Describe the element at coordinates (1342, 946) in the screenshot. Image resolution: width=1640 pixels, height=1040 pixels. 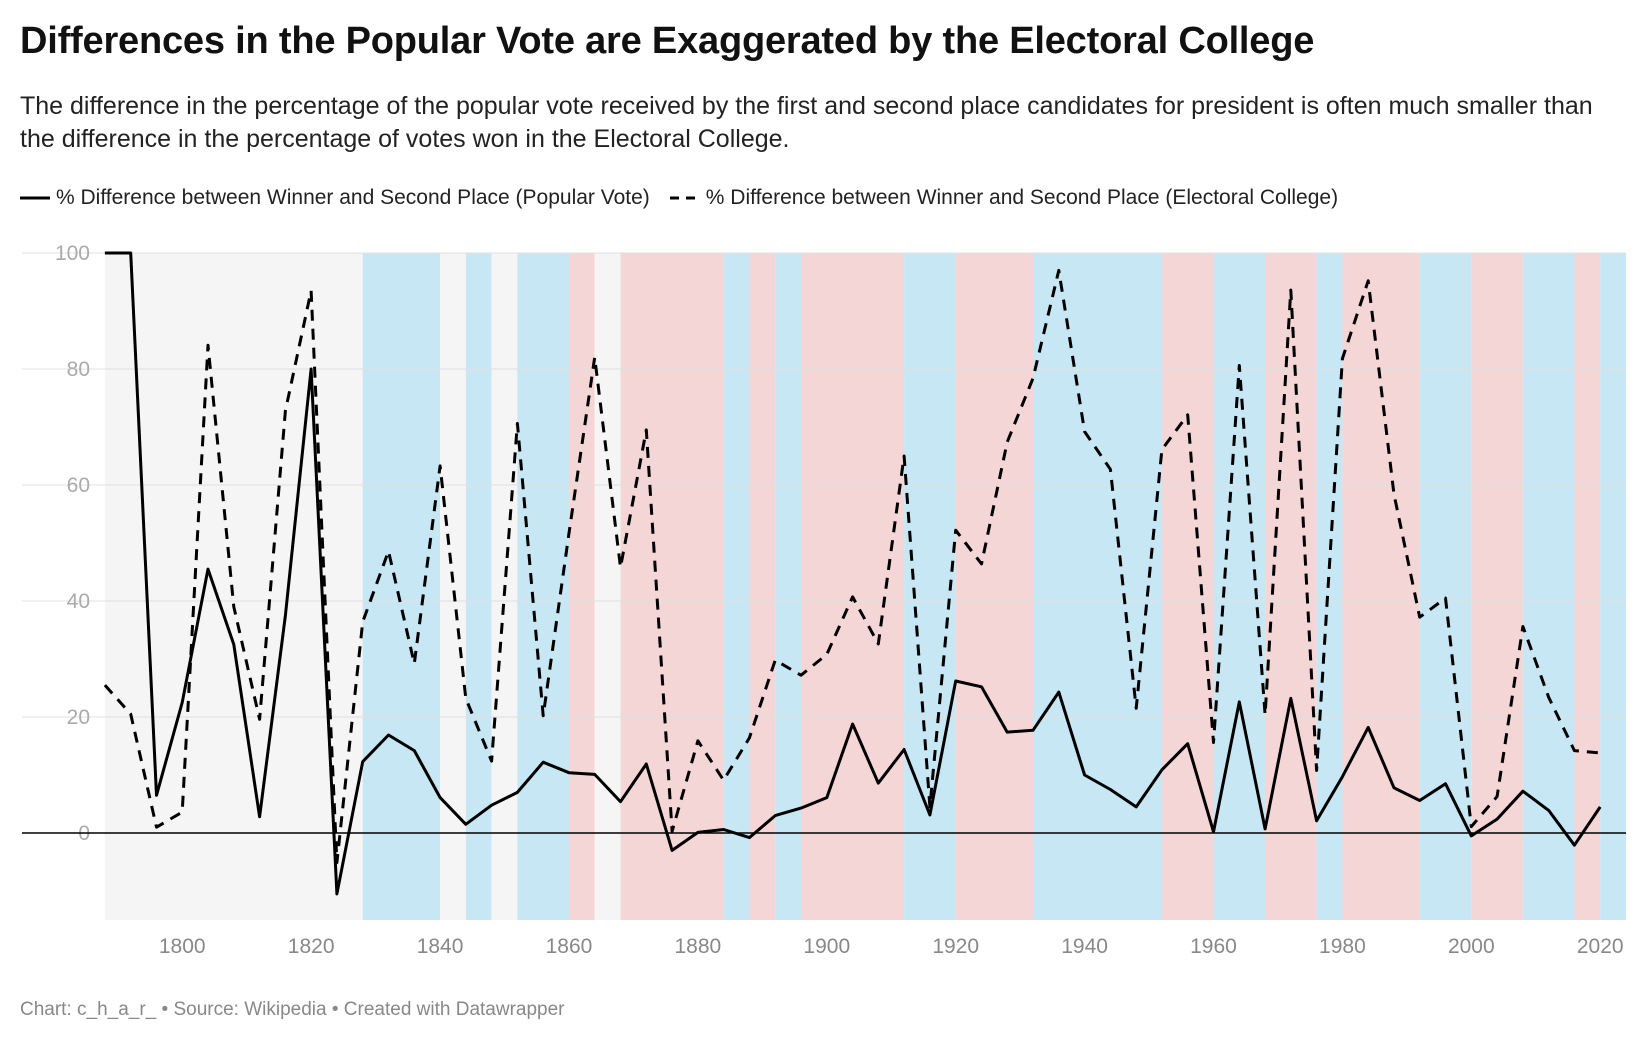
I see `x-tick-label-1980: 1980` at that location.